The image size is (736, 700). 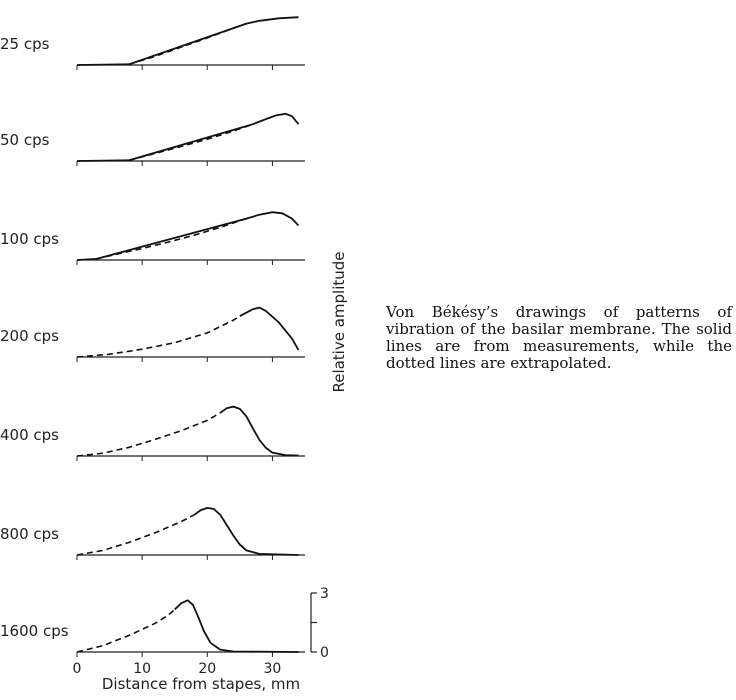 I want to click on panel-label-50-cps: 50 cps, so click(x=25, y=140).